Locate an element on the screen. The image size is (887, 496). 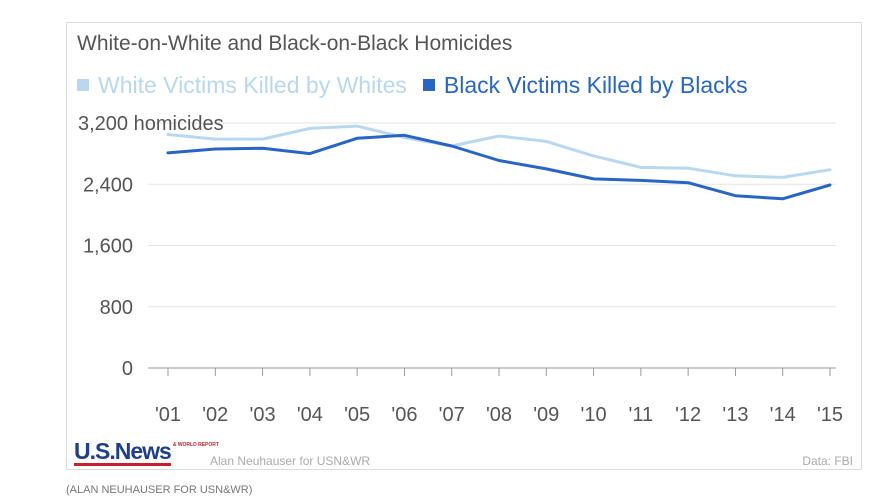
x-tick-label: '13 is located at coordinates (735, 415).